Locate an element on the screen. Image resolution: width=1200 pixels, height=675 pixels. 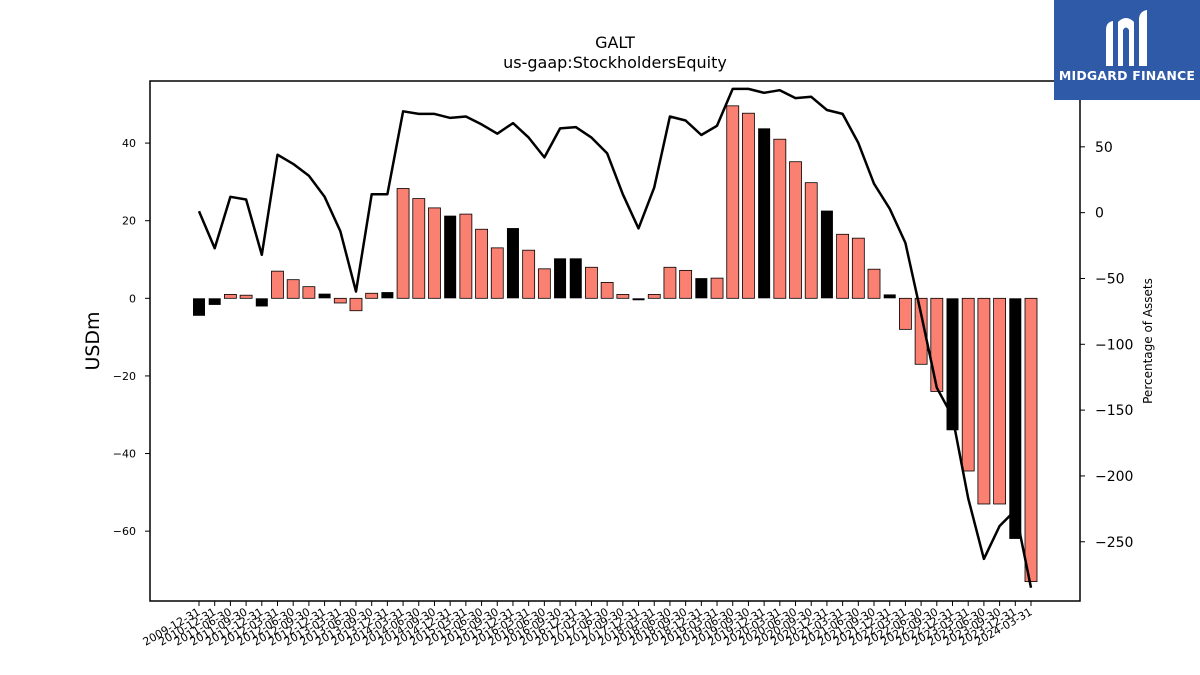
y2-tick-label: −100 is located at coordinates (1114, 345).